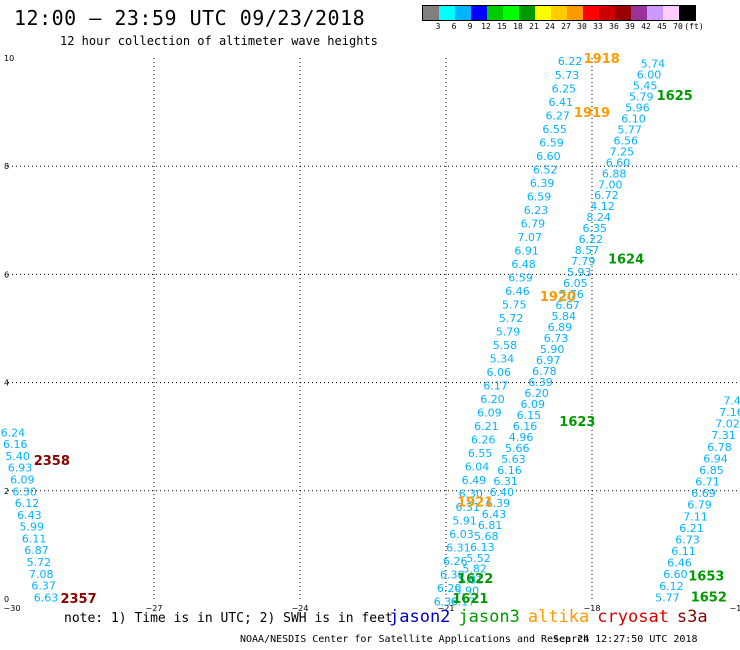 This screenshot has height=650, width=740. I want to click on swh-value: 4.96, so click(521, 437).